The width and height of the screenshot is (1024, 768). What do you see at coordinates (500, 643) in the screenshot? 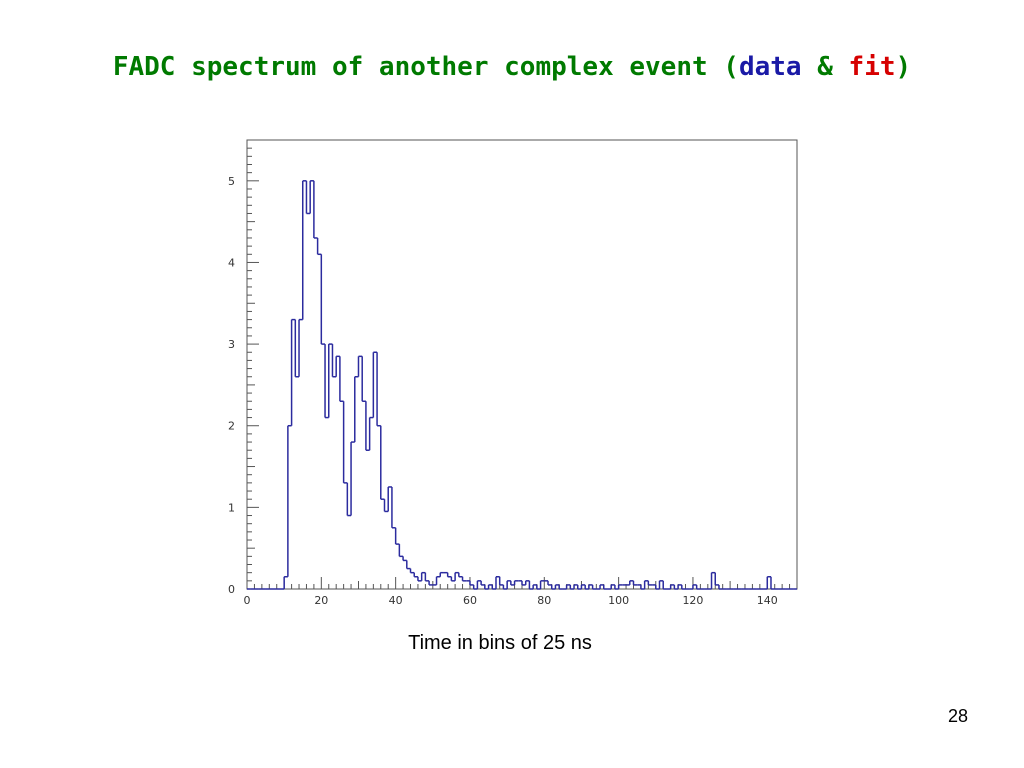
I see `x-axis-label: Time in bins of 25 ns` at bounding box center [500, 643].